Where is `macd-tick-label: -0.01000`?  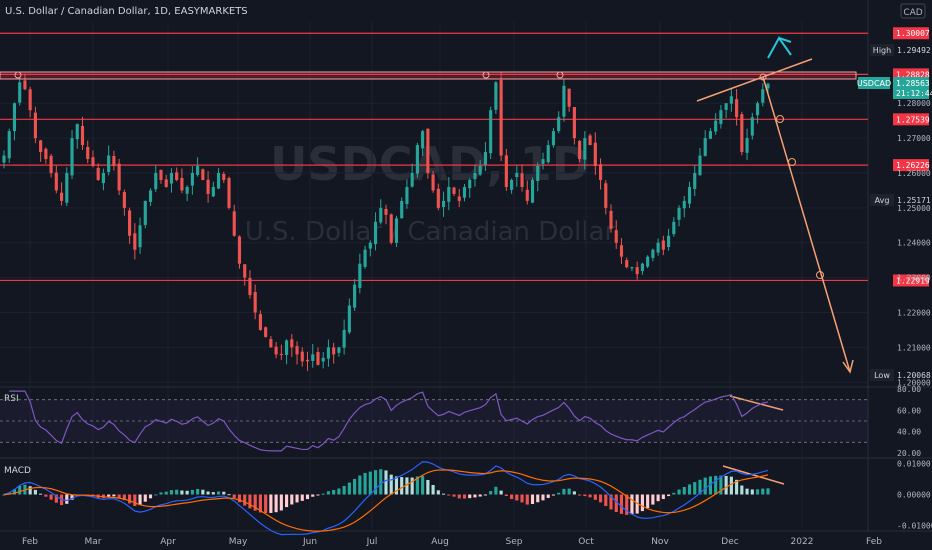 macd-tick-label: -0.01000 is located at coordinates (914, 525).